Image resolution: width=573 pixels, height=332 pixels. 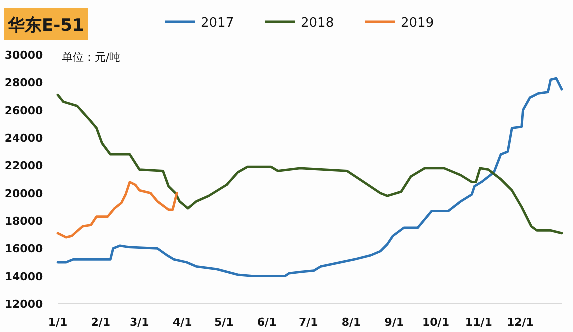 What do you see at coordinates (24, 83) in the screenshot?
I see `y-tick-label: 28000` at bounding box center [24, 83].